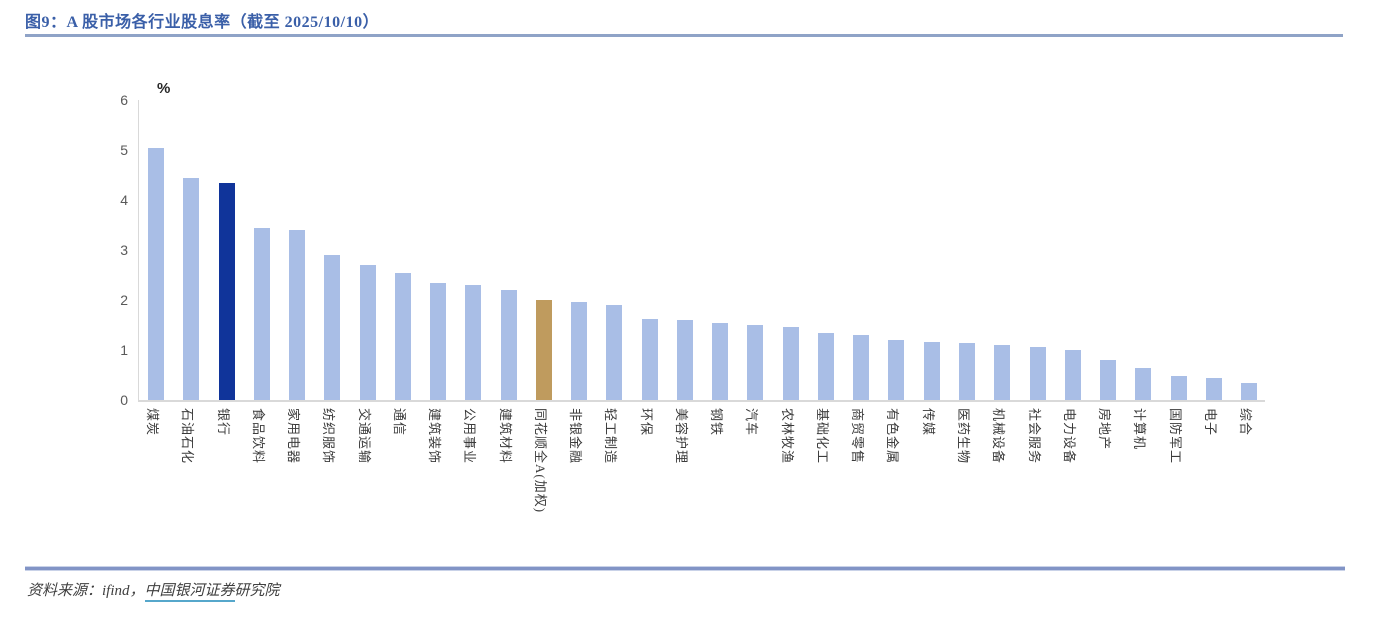 The height and width of the screenshot is (617, 1373). What do you see at coordinates (858, 436) in the screenshot?
I see `x-axis-label: 商贸零售` at bounding box center [858, 436].